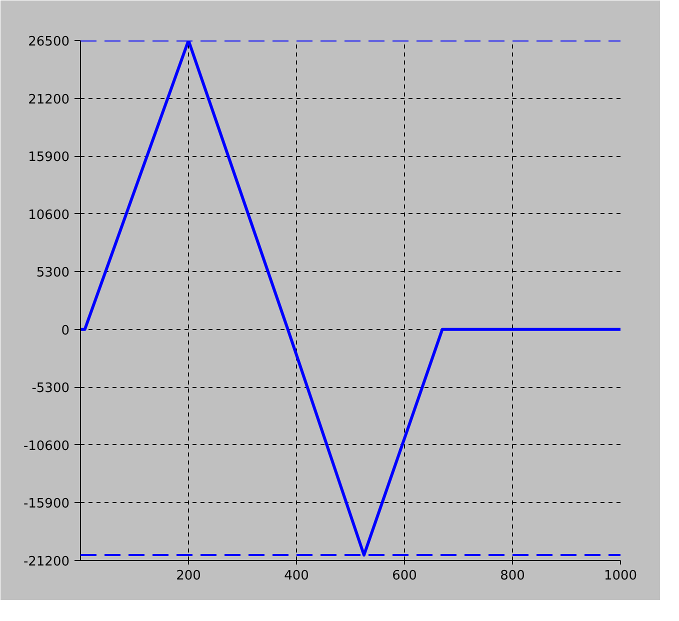  What do you see at coordinates (53, 273) in the screenshot?
I see `y-tick-label: 5300` at bounding box center [53, 273].